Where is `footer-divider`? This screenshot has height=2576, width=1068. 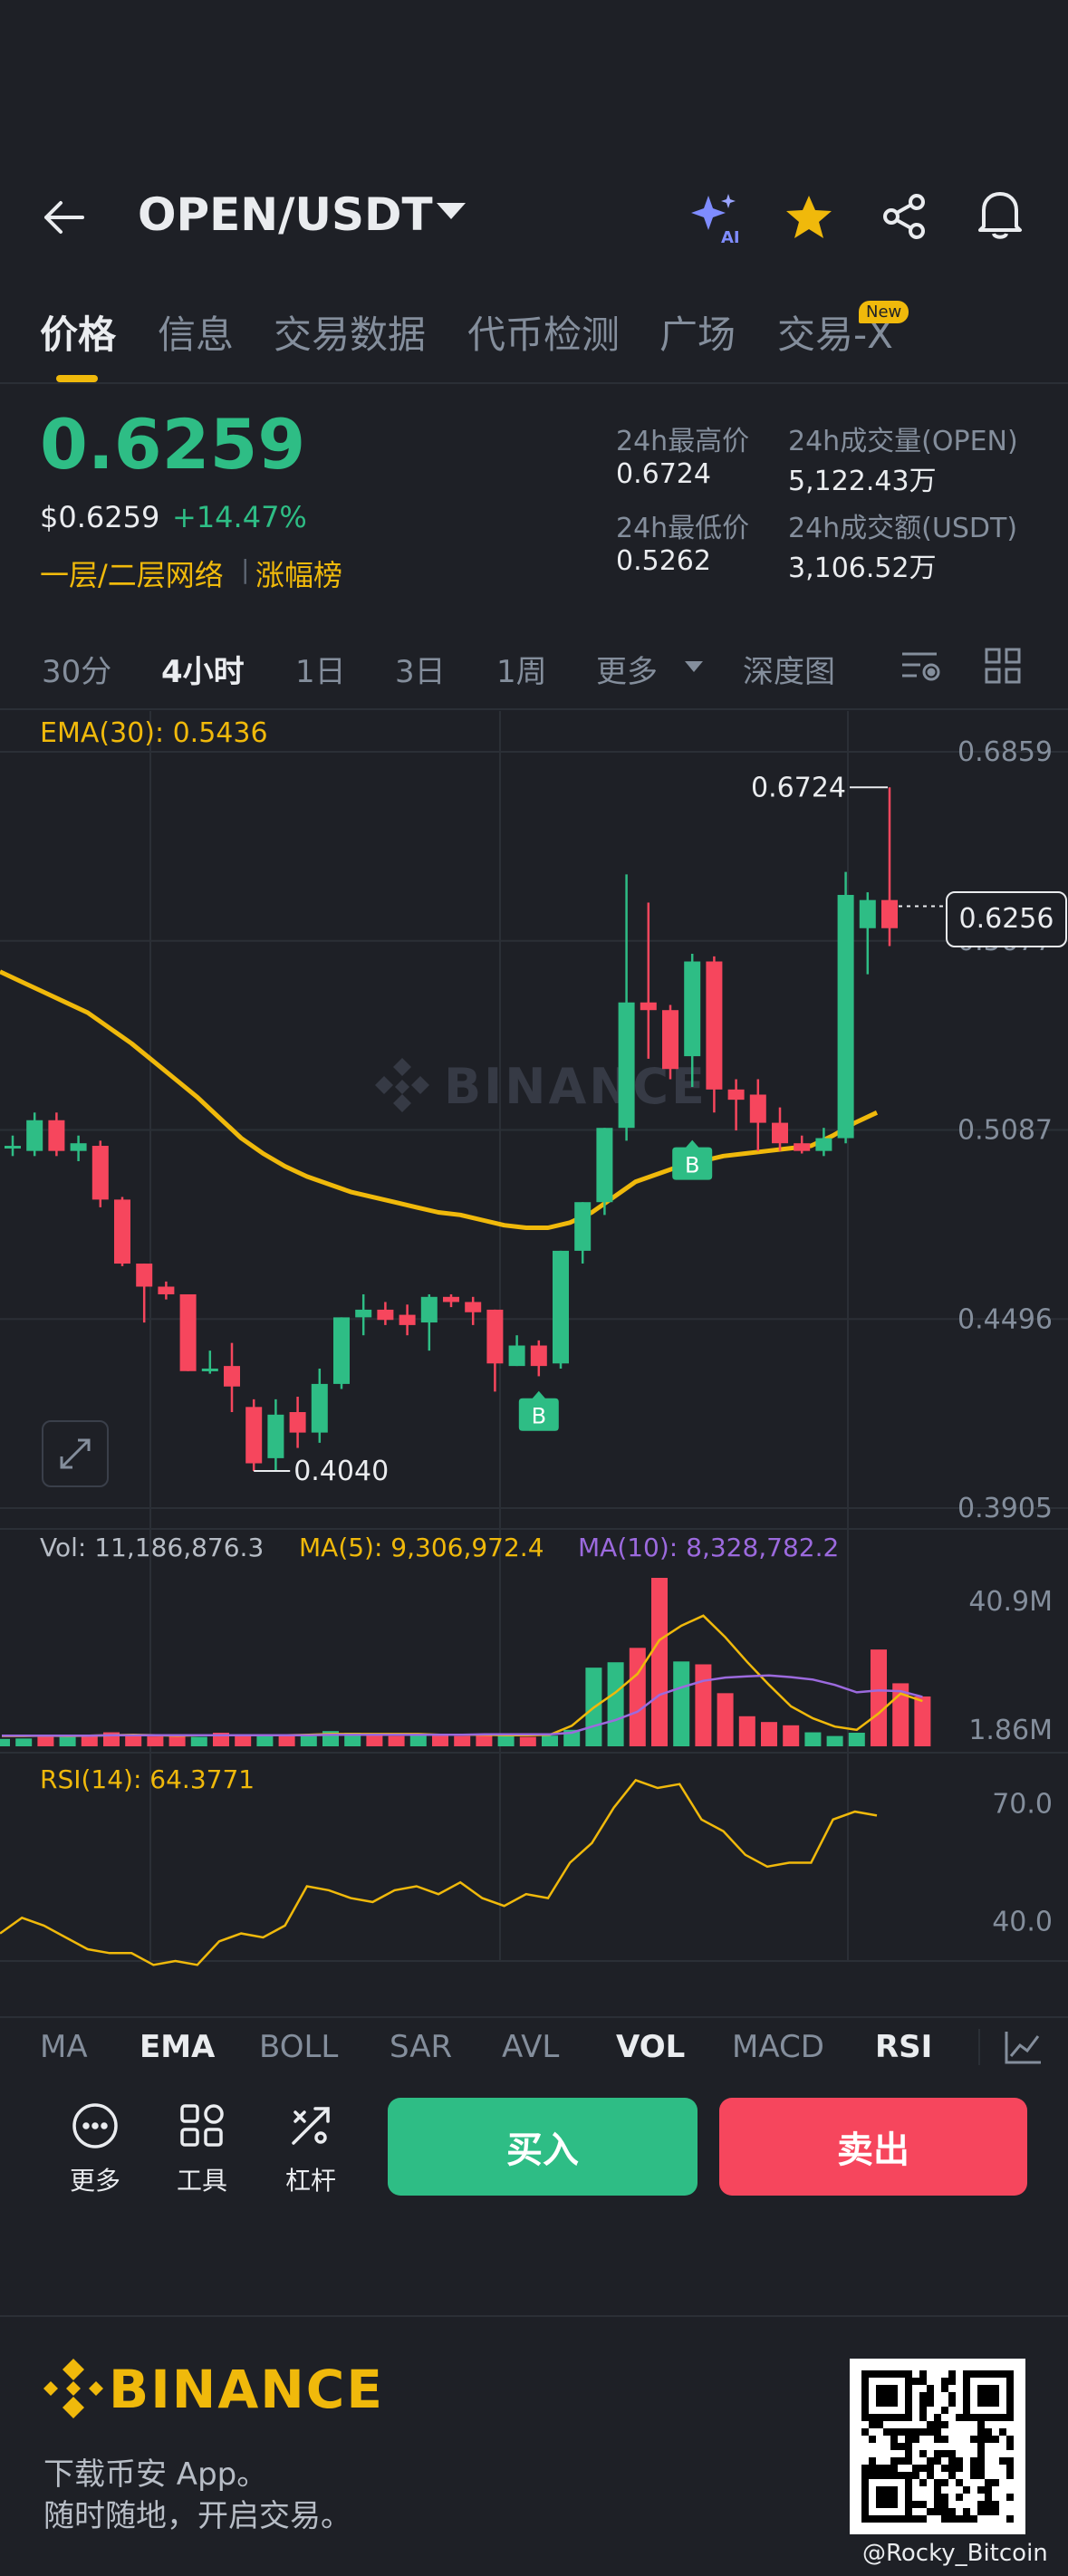 footer-divider is located at coordinates (534, 2316).